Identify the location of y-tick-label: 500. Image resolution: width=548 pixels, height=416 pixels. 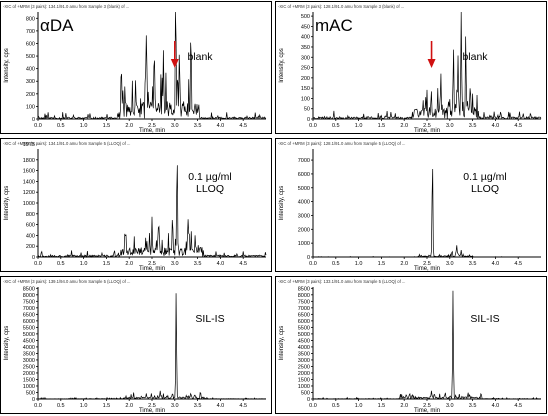
(30, 57).